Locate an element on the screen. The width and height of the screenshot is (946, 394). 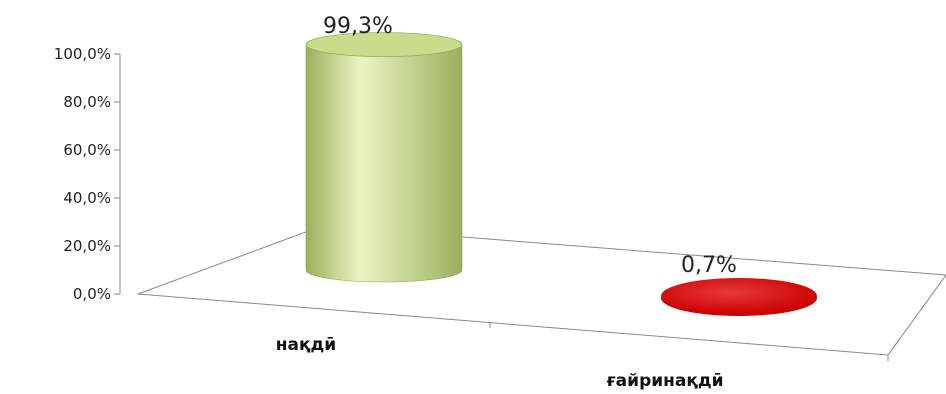
y-axis: 0,0% 20,0% 40,0% 60,0% 80,0% 100,0% is located at coordinates (87, 174).